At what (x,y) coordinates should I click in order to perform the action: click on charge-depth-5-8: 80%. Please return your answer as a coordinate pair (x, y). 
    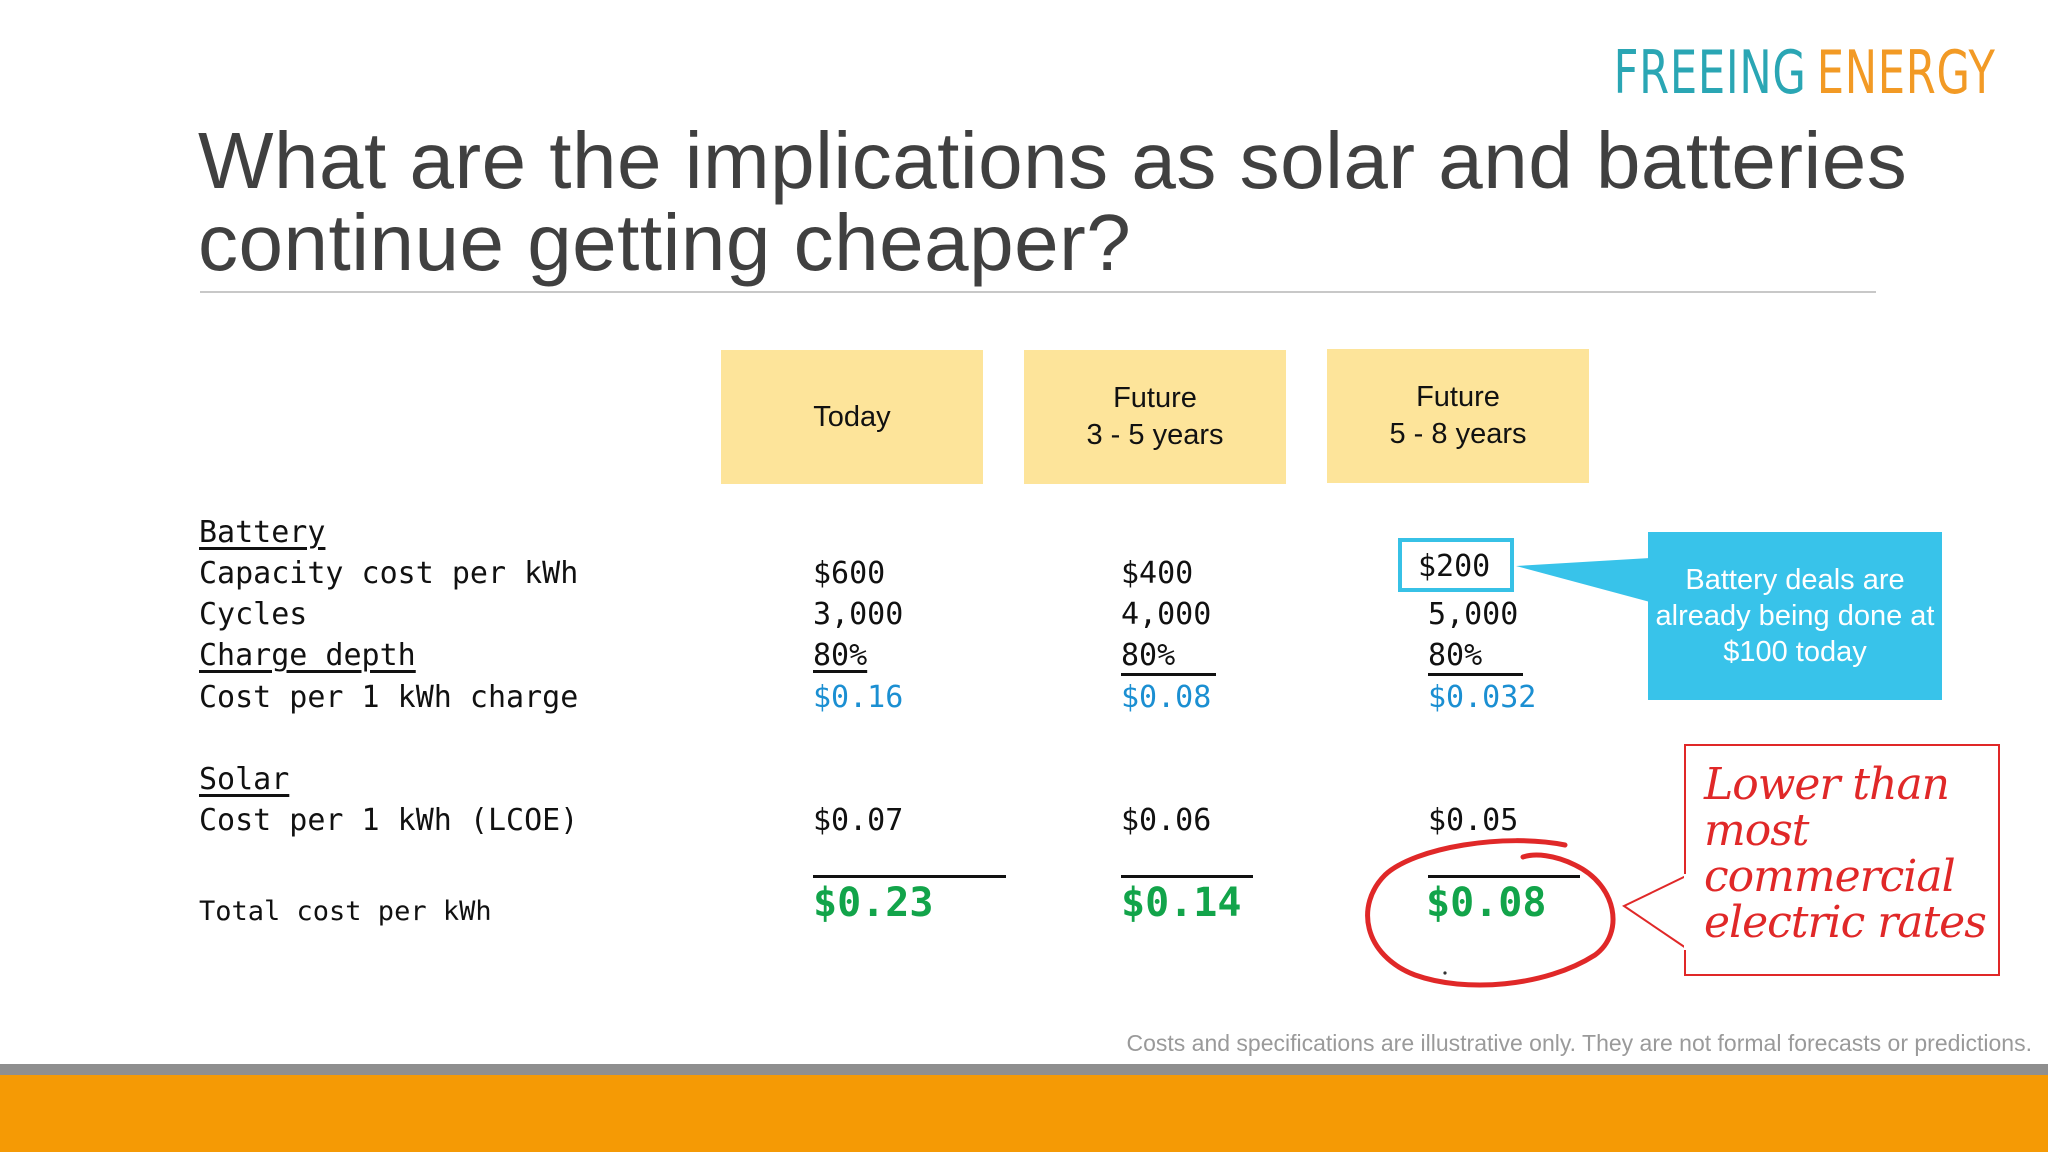
    Looking at the image, I should click on (1455, 655).